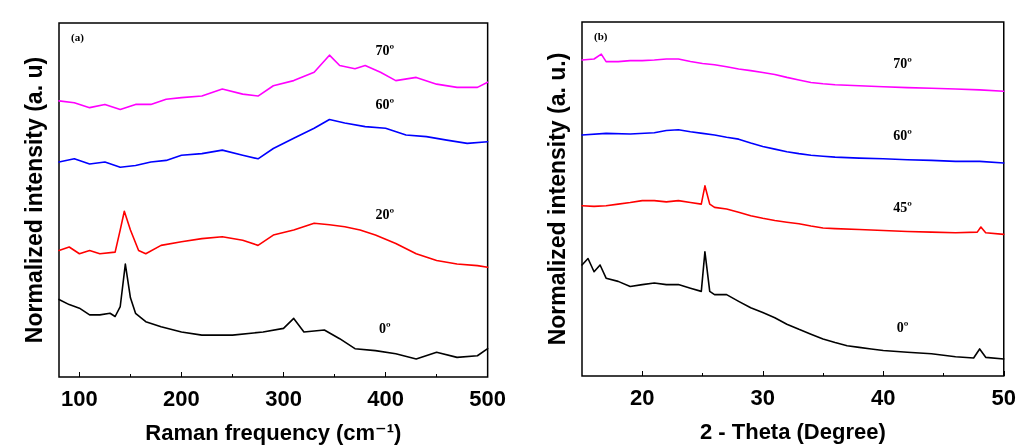 This screenshot has height=448, width=1019. Describe the element at coordinates (556, 199) in the screenshot. I see `y-axis-title: Normalized intensity (a. u.)` at that location.